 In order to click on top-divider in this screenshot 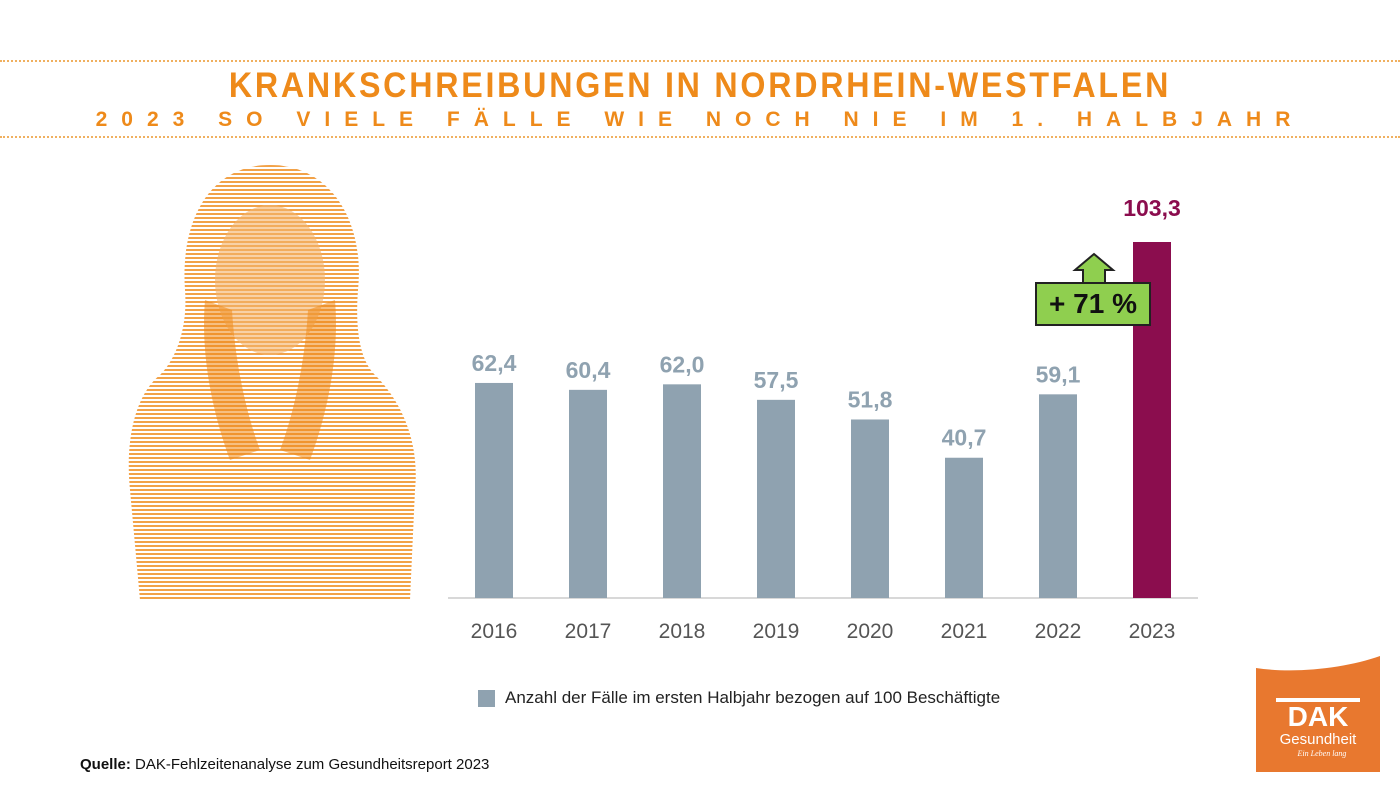, I will do `click(700, 61)`.